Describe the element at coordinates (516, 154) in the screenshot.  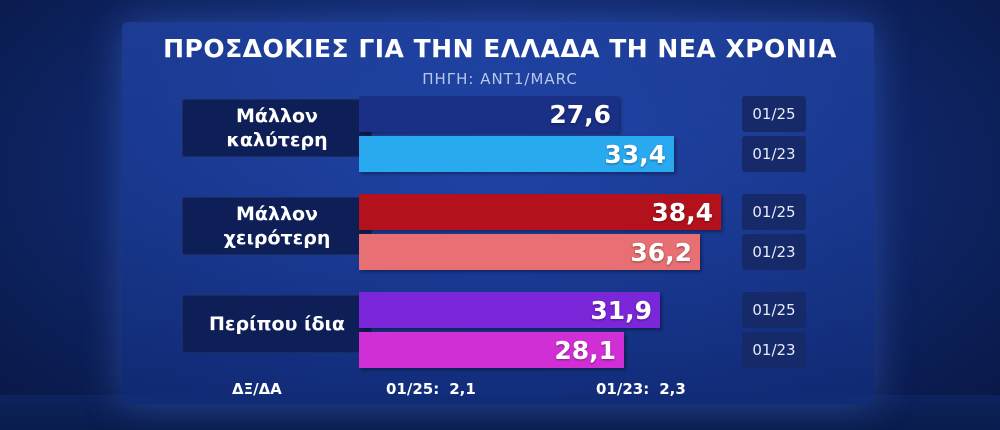
I see `bar-0-1: 33,4` at that location.